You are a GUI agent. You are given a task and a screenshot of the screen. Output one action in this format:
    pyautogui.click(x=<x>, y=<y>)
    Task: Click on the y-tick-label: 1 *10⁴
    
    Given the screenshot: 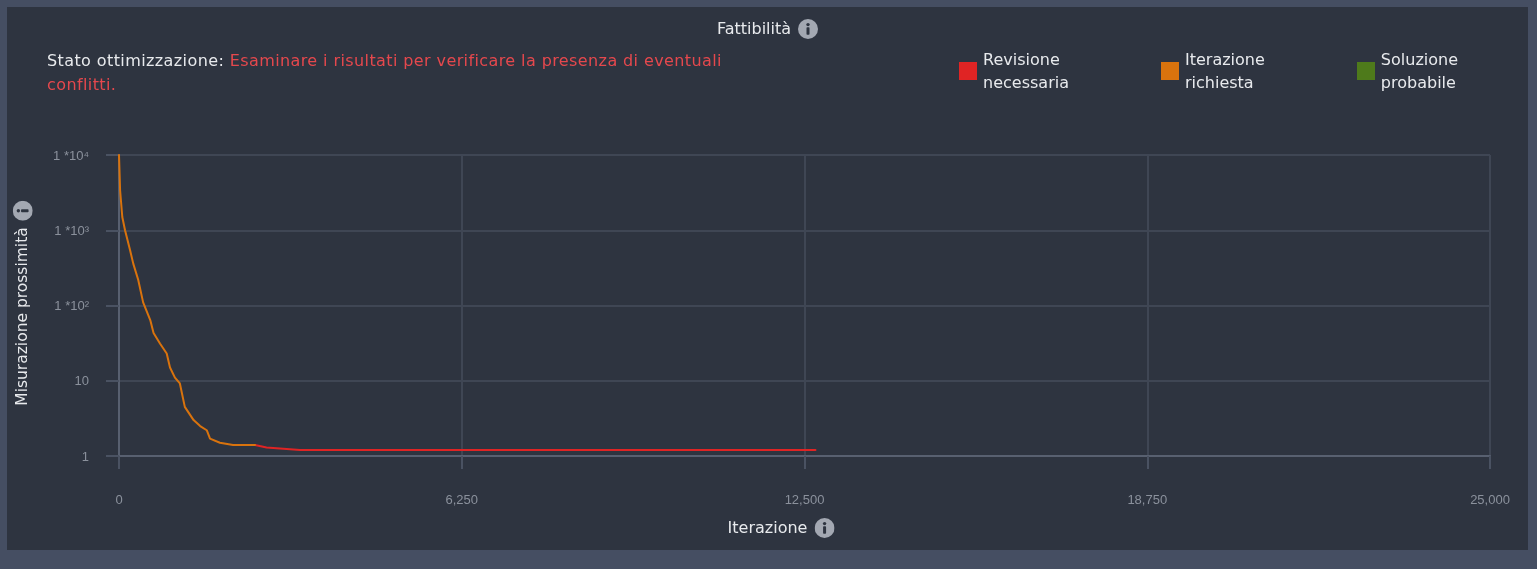 What is the action you would take?
    pyautogui.click(x=71, y=155)
    